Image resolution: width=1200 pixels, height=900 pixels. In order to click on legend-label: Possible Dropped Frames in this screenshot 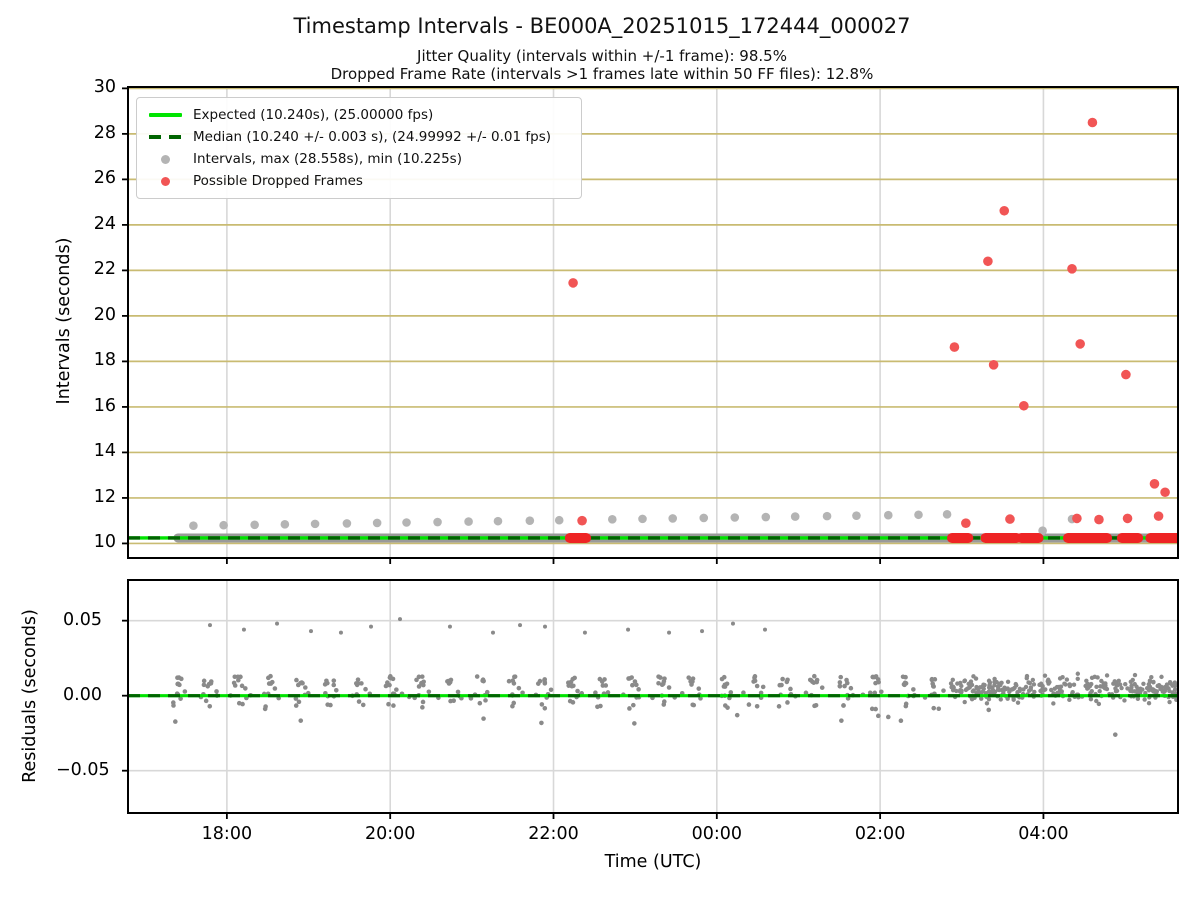, I will do `click(278, 181)`.